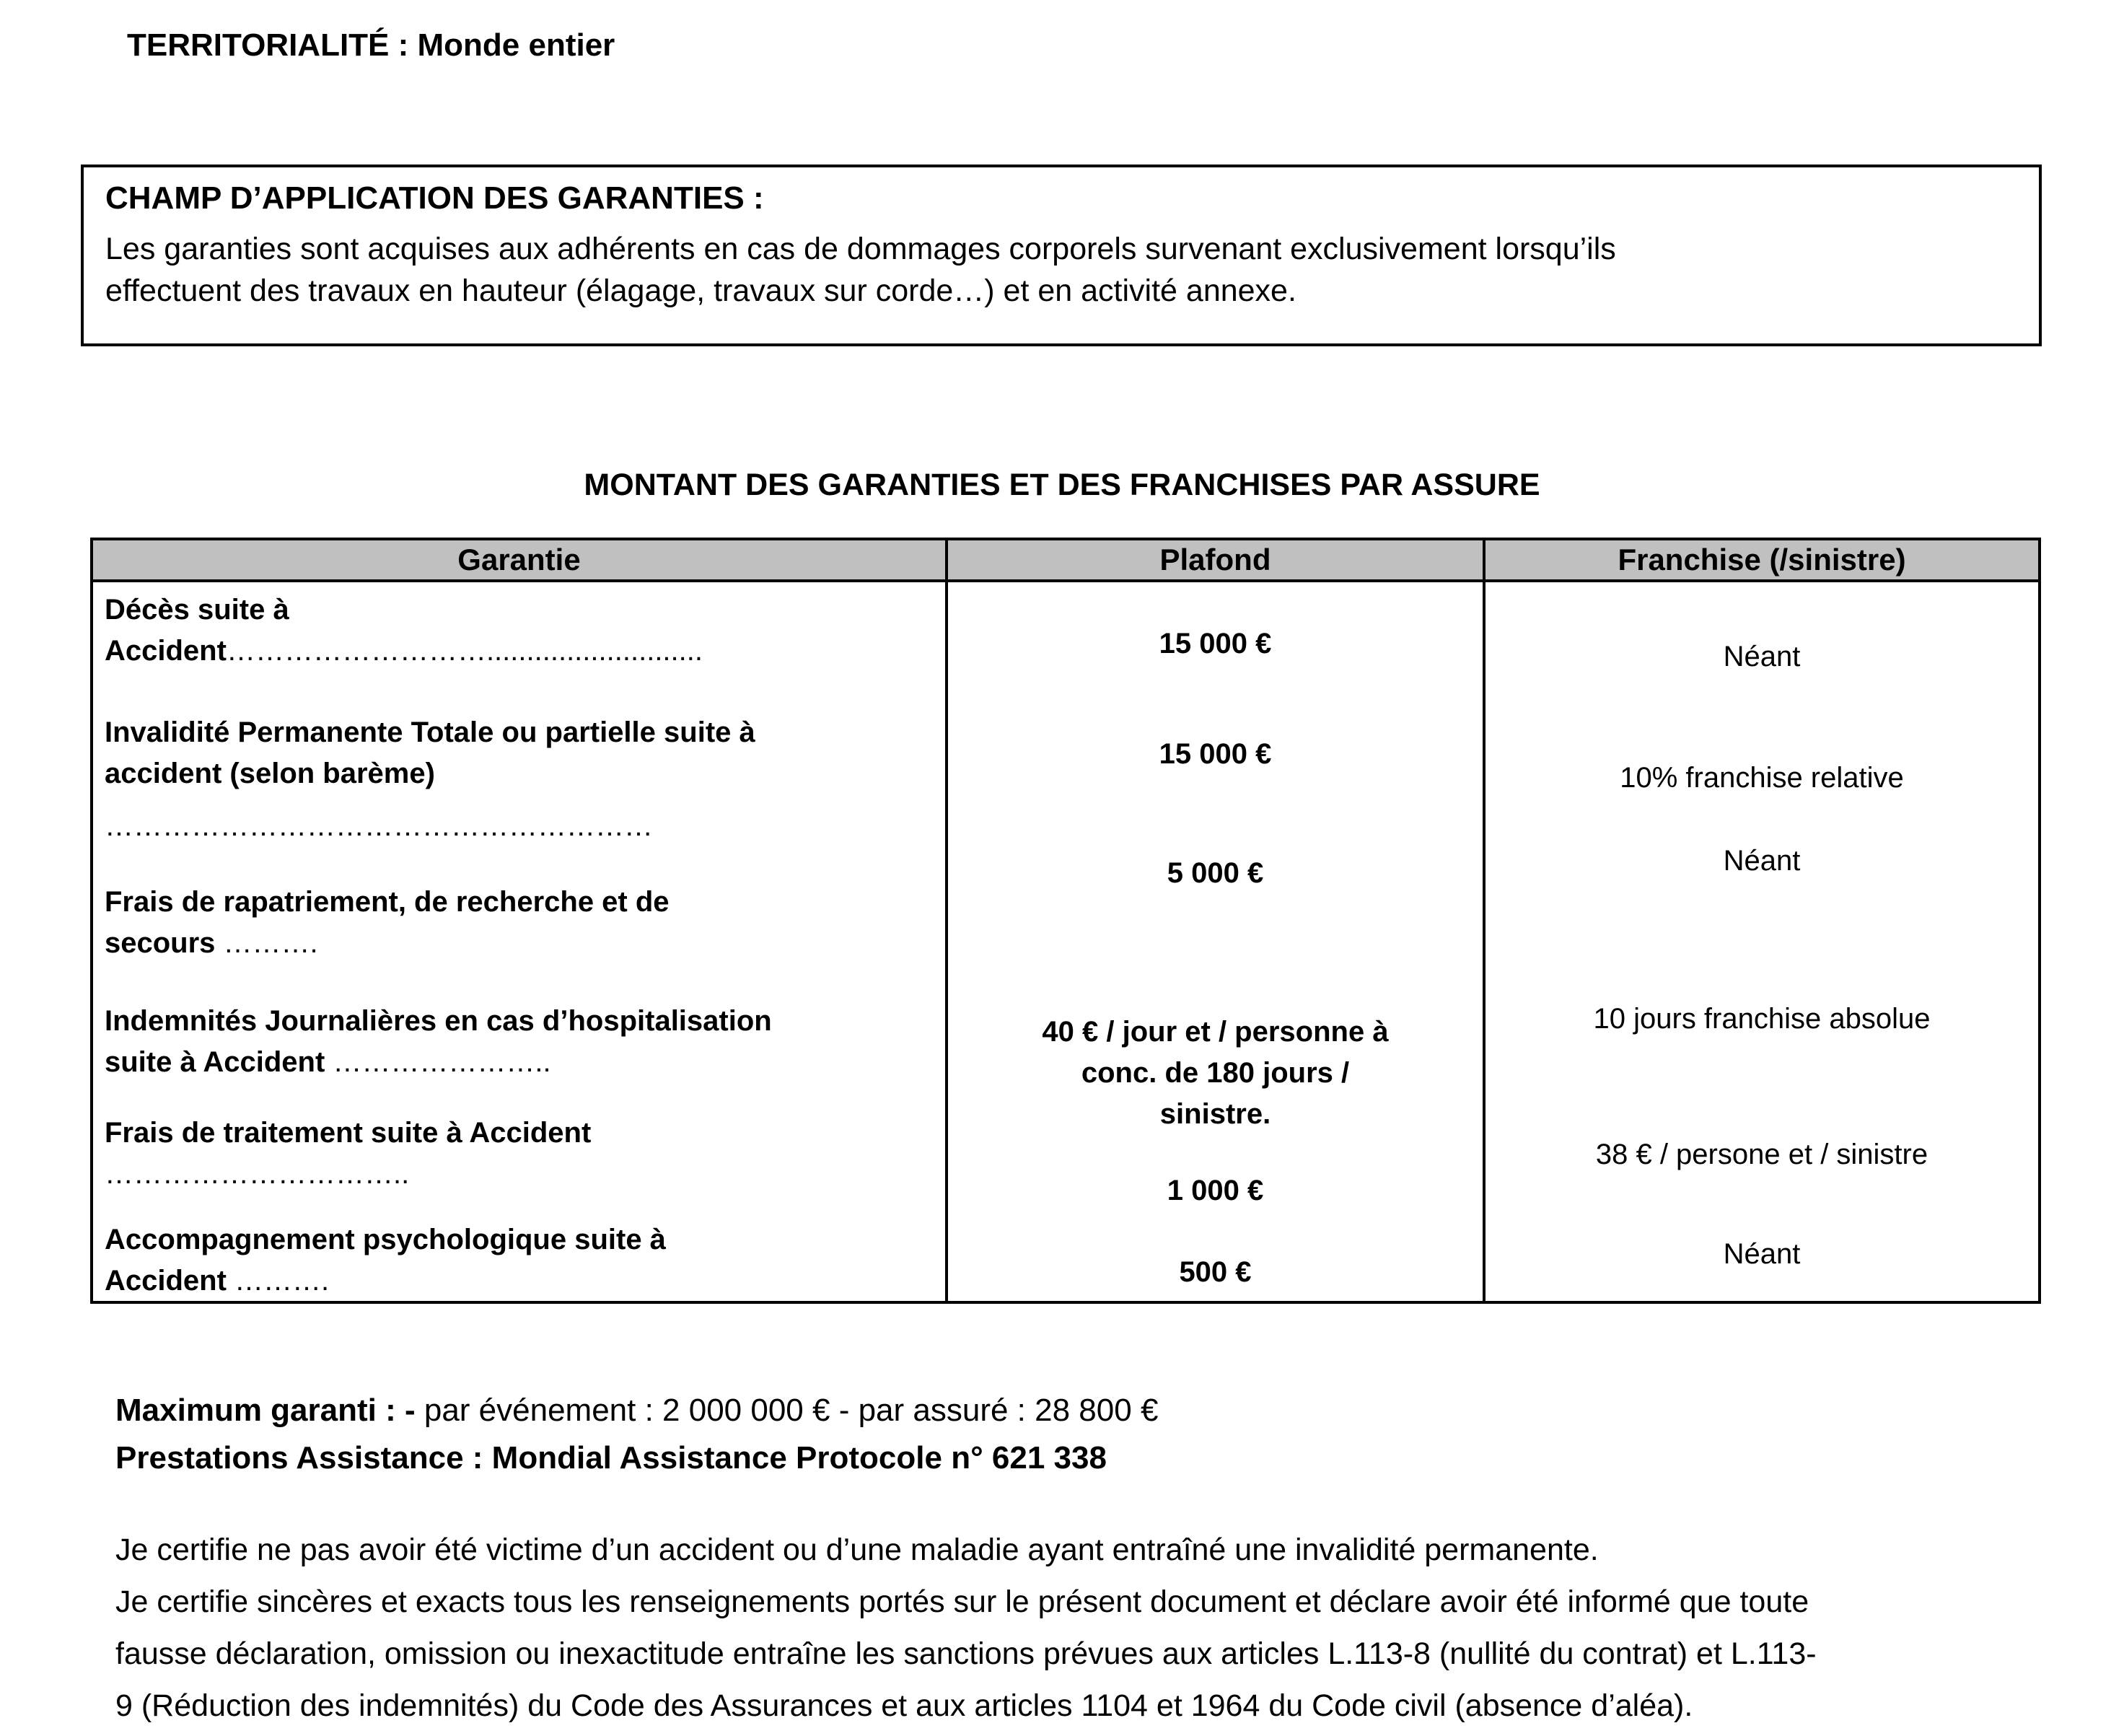 The width and height of the screenshot is (2124, 1736). Describe the element at coordinates (442, 1062) in the screenshot. I see `dotted-leader: …………………..` at that location.